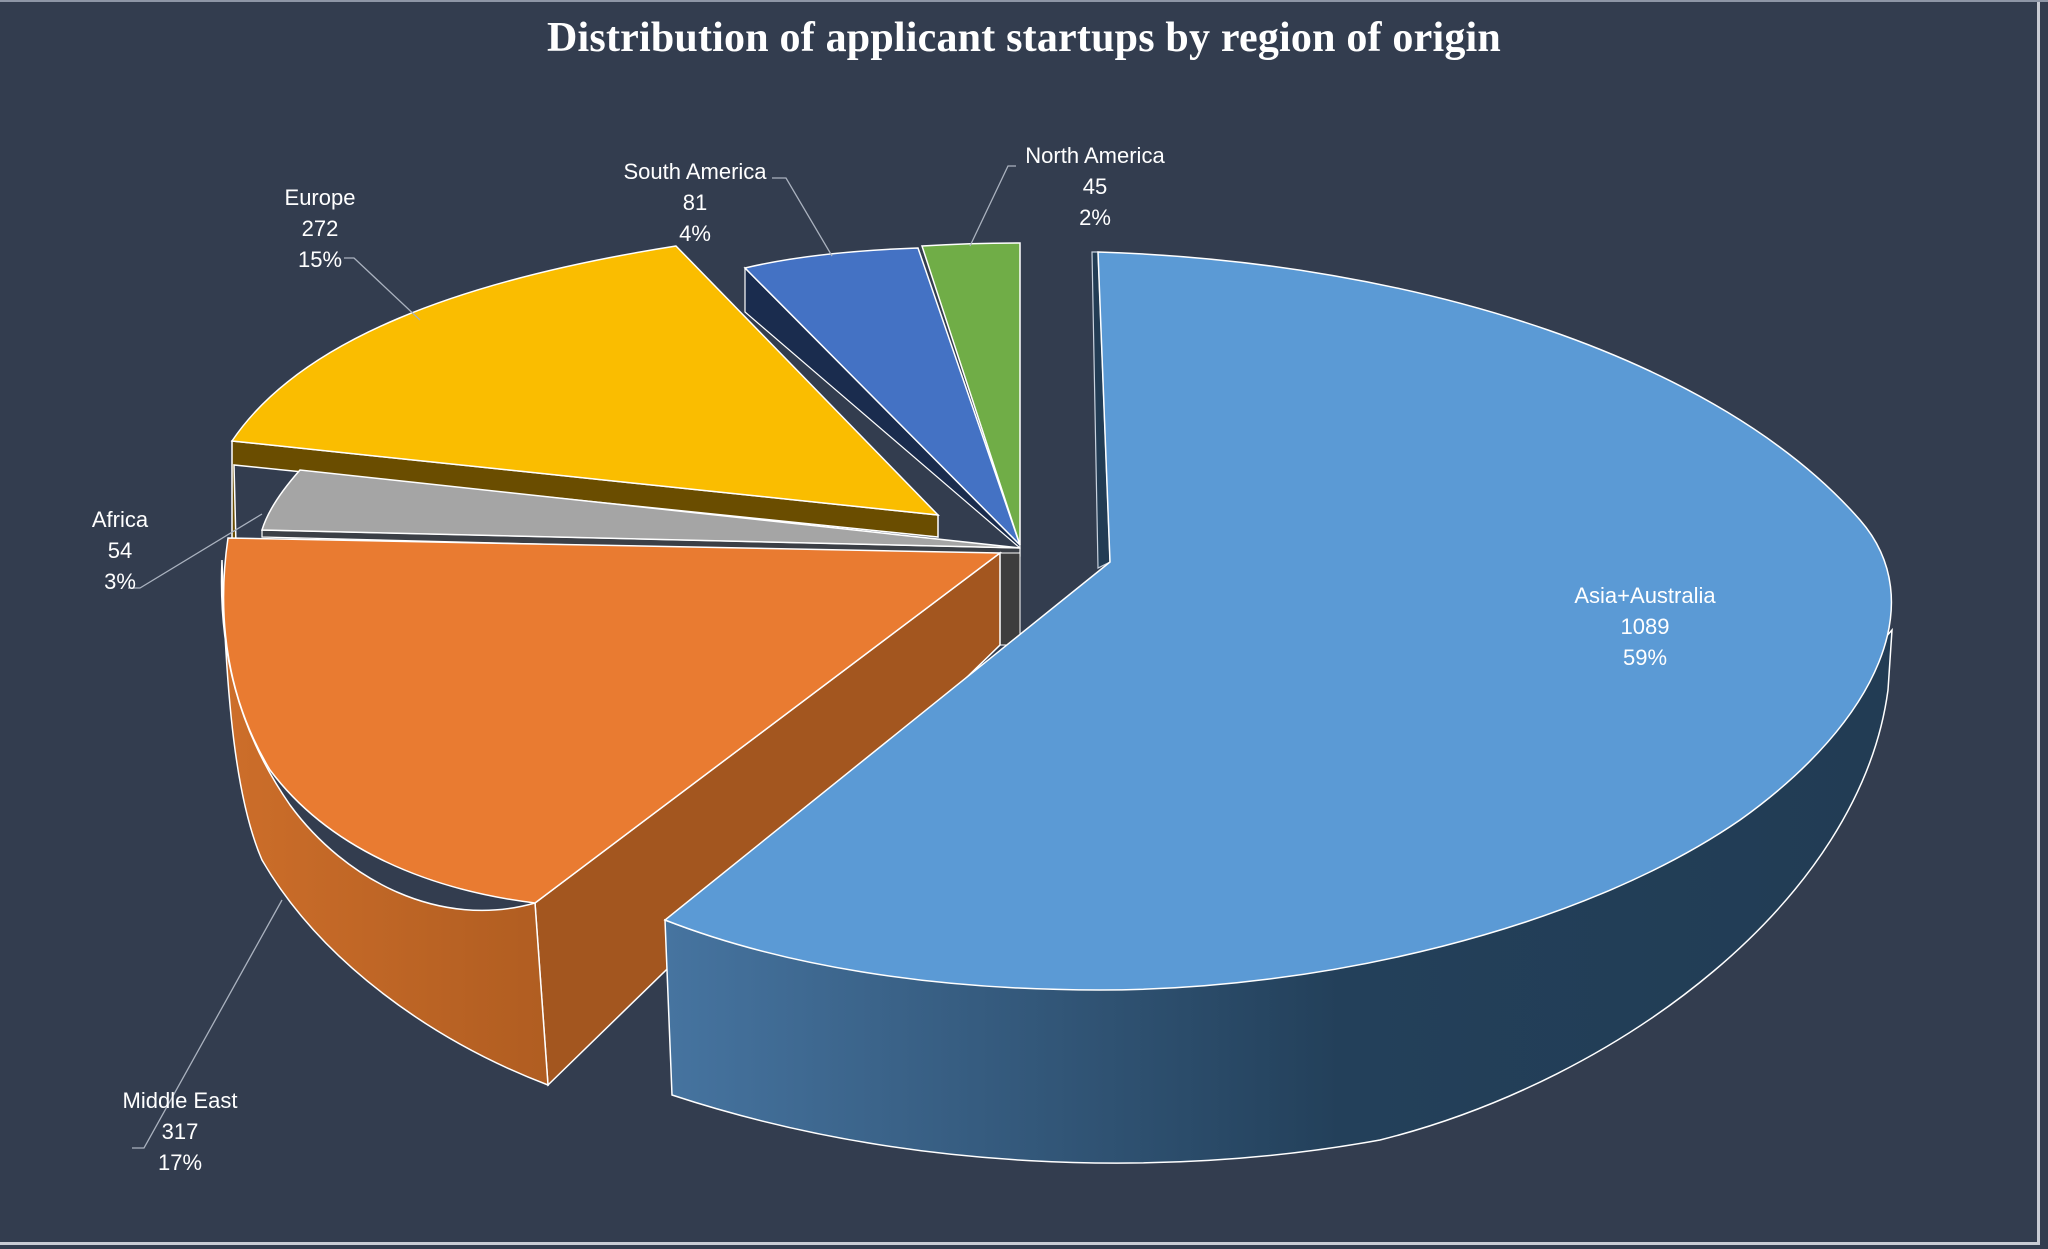 Image resolution: width=2048 pixels, height=1249 pixels. I want to click on label-africa: Africa 54 3%, so click(120, 550).